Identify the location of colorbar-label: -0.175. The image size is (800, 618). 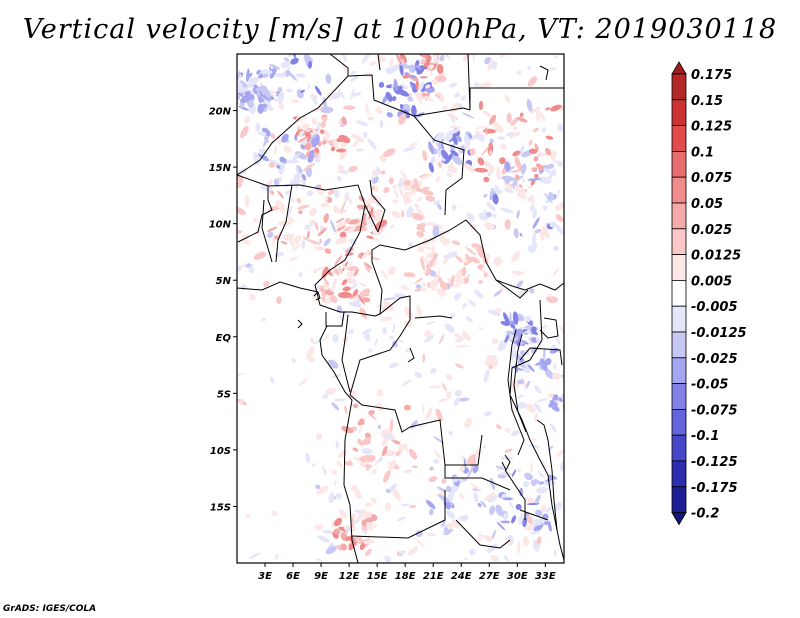
(714, 488).